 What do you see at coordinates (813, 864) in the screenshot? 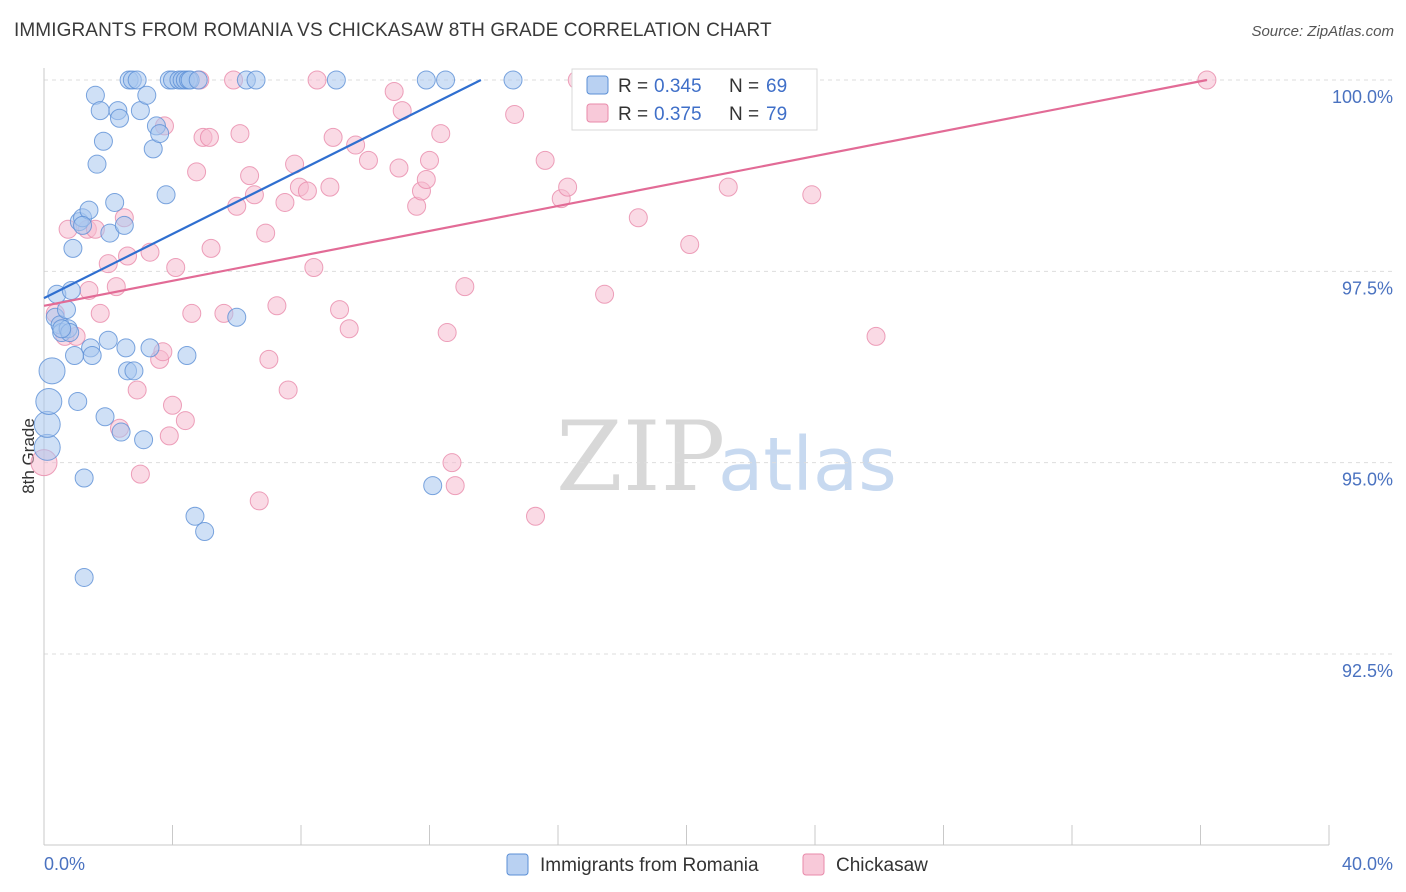
I see `bottom-legend-swatch-chickasaw` at bounding box center [813, 864].